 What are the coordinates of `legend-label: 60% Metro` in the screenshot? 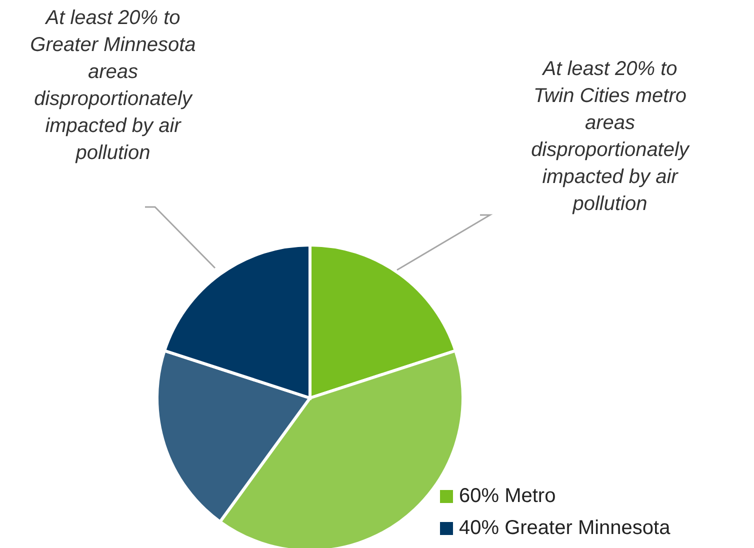 It's located at (507, 496).